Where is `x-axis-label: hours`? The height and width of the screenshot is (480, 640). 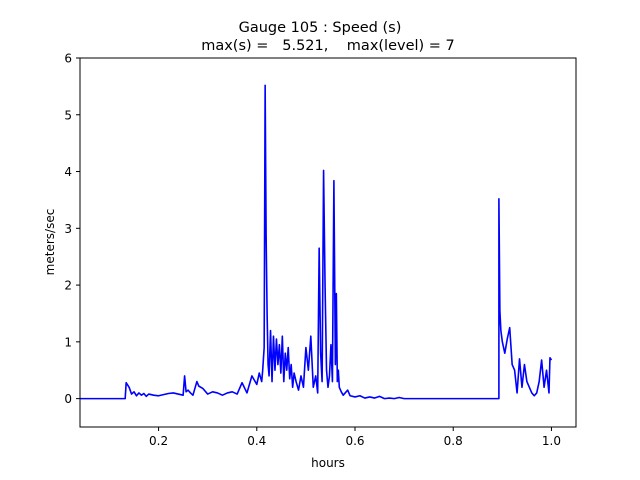
x-axis-label: hours is located at coordinates (328, 463).